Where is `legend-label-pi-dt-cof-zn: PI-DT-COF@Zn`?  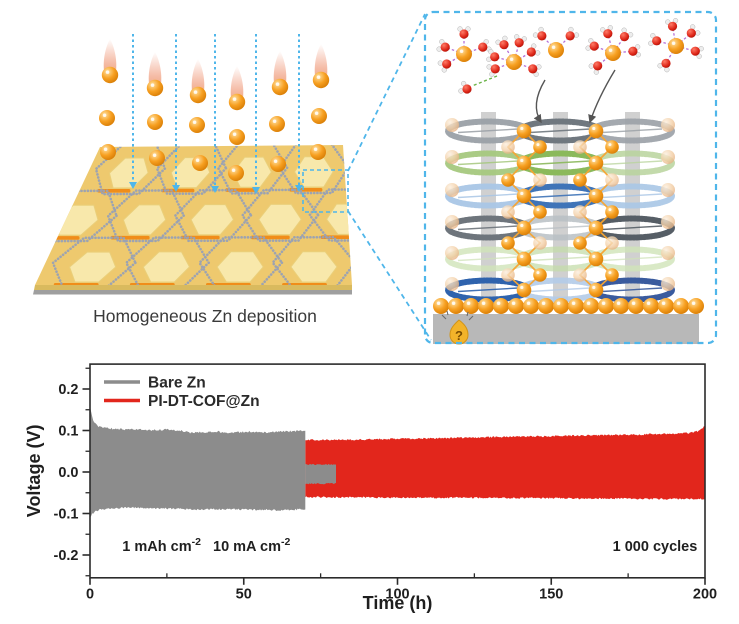 legend-label-pi-dt-cof-zn: PI-DT-COF@Zn is located at coordinates (204, 401).